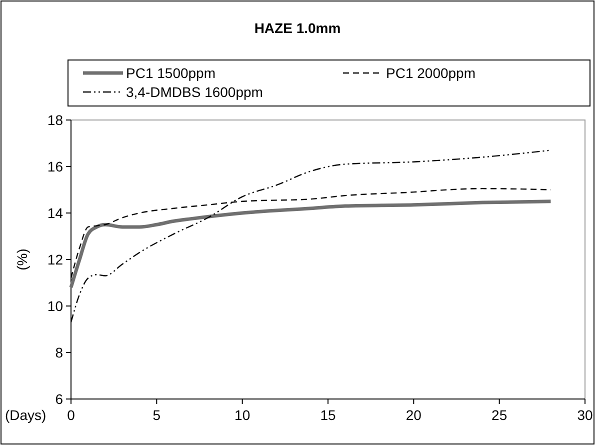  I want to click on legend-label: 3,4-DMDBS 1600ppm, so click(194, 92).